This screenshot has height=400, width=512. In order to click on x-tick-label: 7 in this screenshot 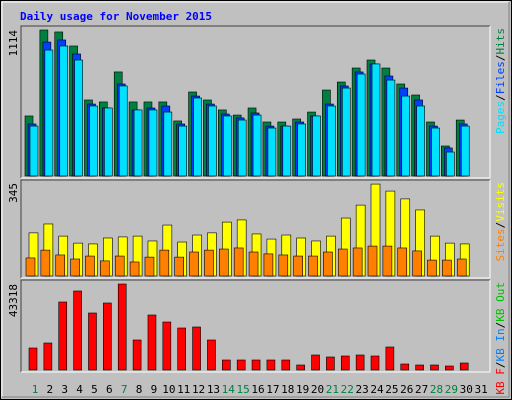, I will do `click(124, 389)`.